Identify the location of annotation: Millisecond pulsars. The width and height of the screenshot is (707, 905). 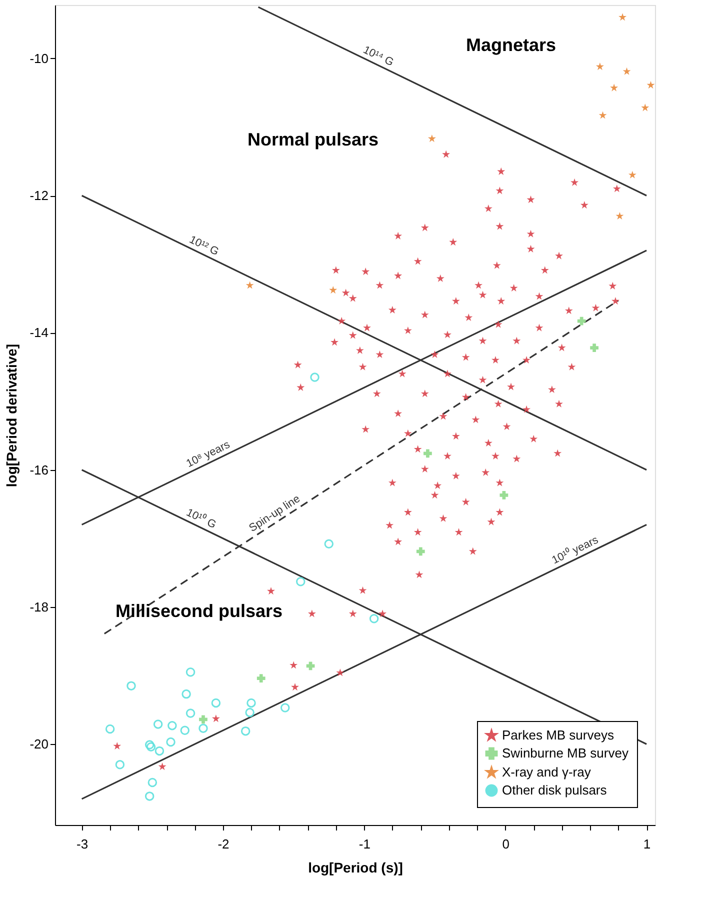
(199, 610).